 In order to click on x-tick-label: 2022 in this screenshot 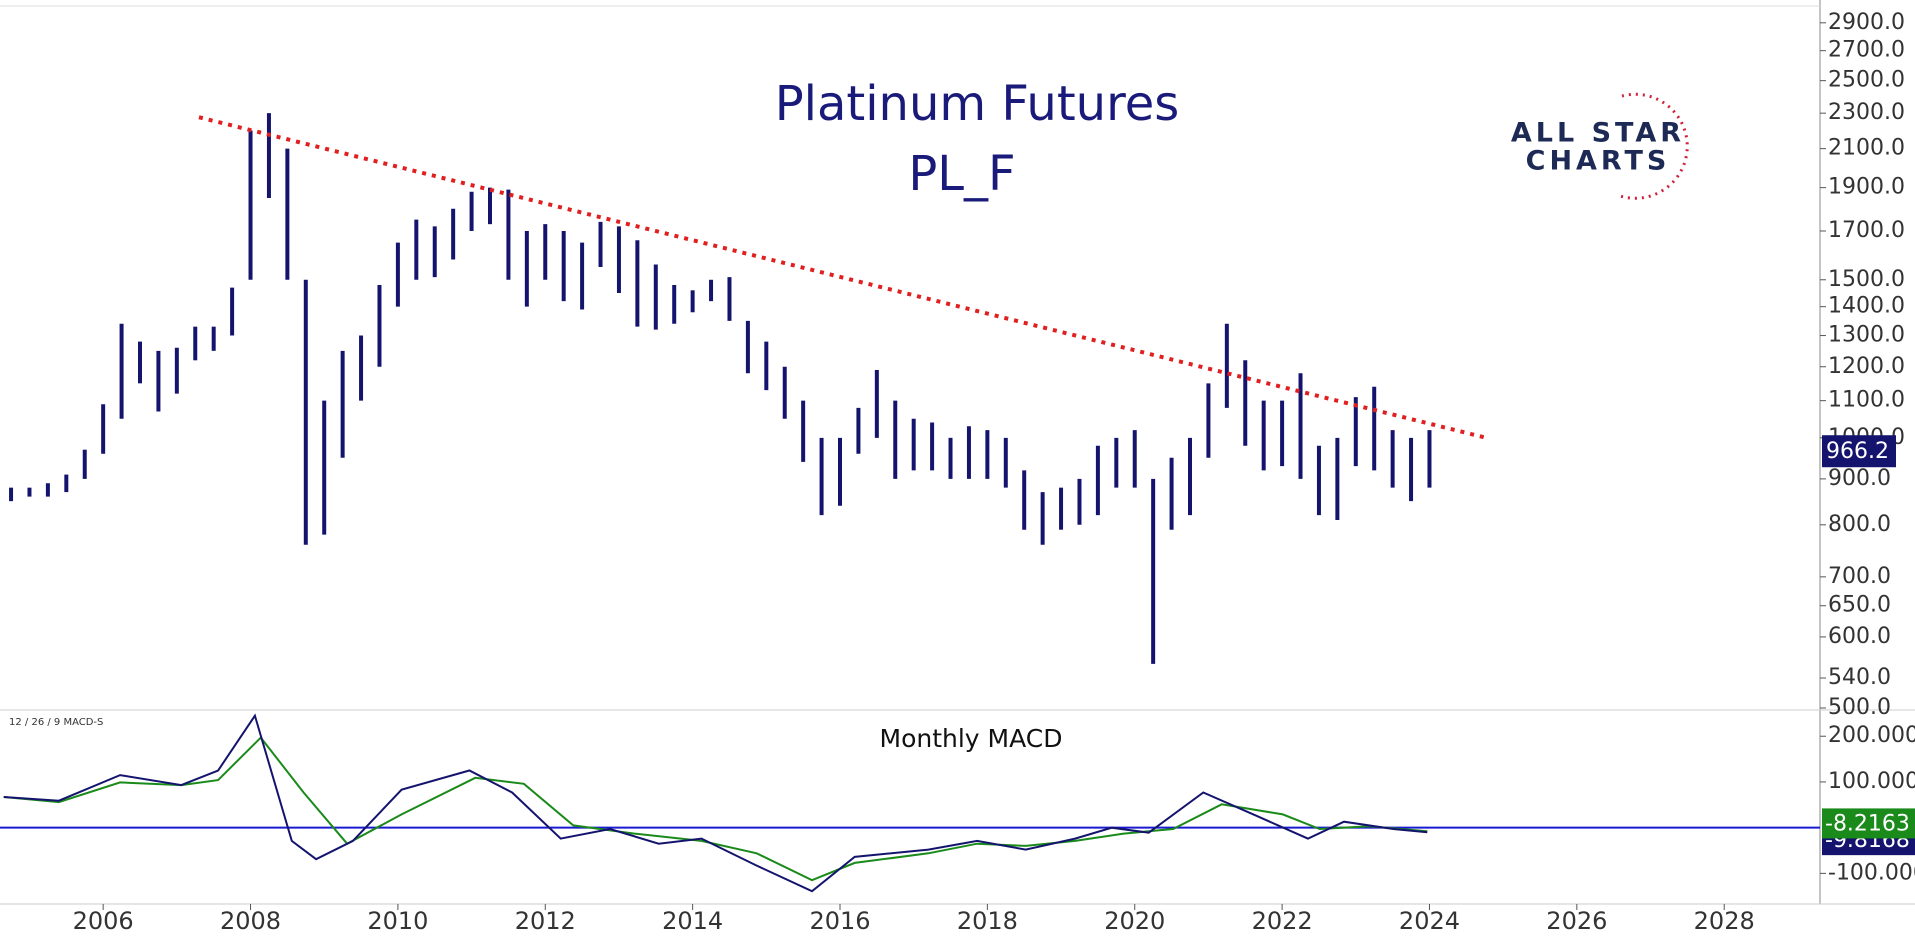, I will do `click(1282, 921)`.